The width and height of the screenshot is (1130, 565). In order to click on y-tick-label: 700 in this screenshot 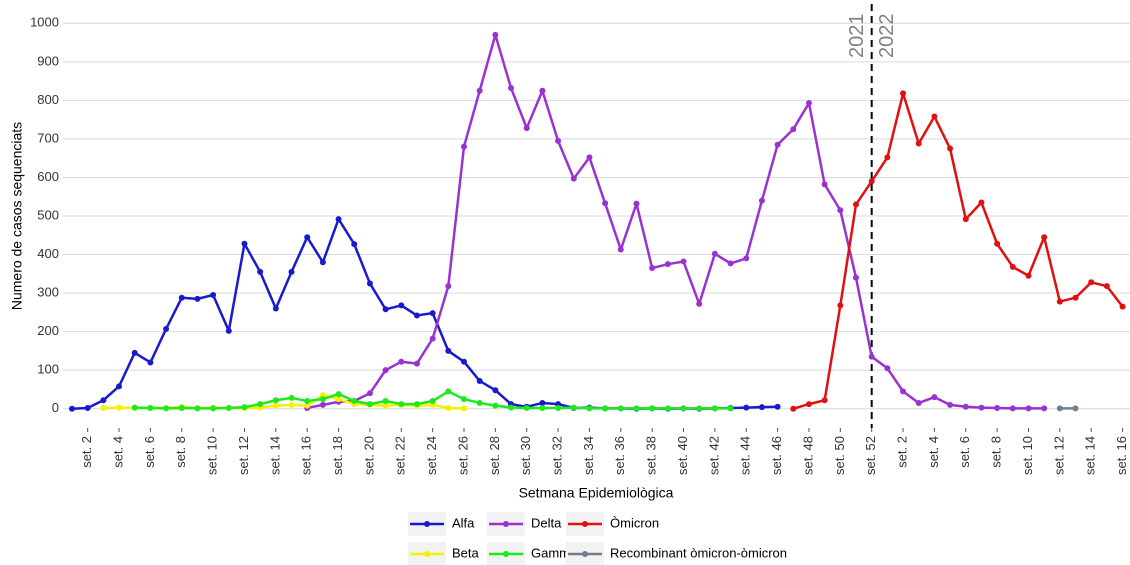, I will do `click(48, 137)`.